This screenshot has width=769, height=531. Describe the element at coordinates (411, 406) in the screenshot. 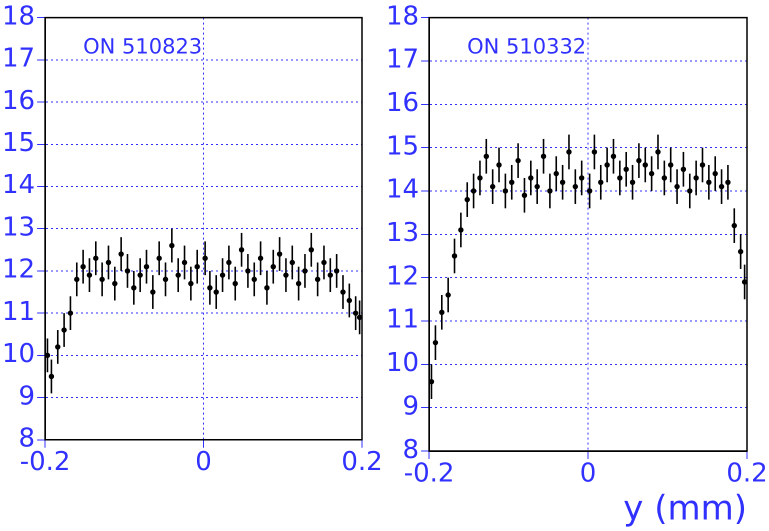

I see `y-tick-label: 9` at that location.